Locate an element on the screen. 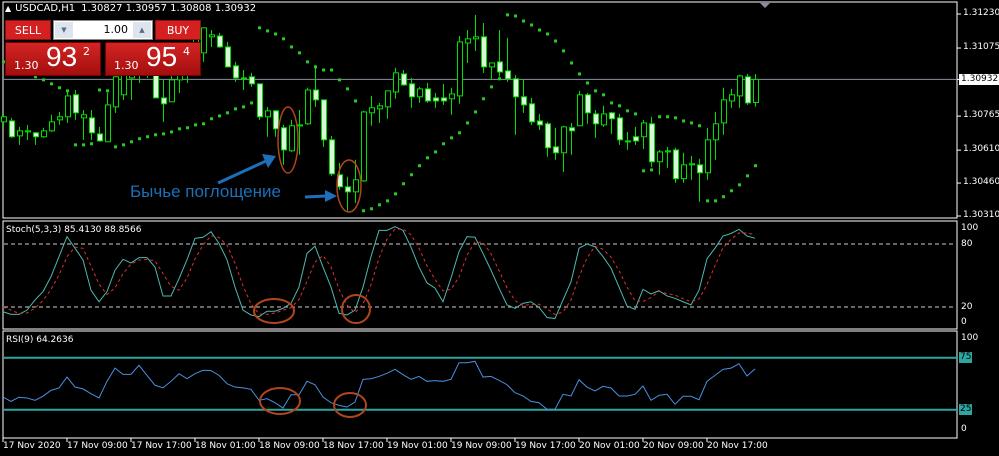  time-tick-label: 17 Nov 09:00 is located at coordinates (97, 446).